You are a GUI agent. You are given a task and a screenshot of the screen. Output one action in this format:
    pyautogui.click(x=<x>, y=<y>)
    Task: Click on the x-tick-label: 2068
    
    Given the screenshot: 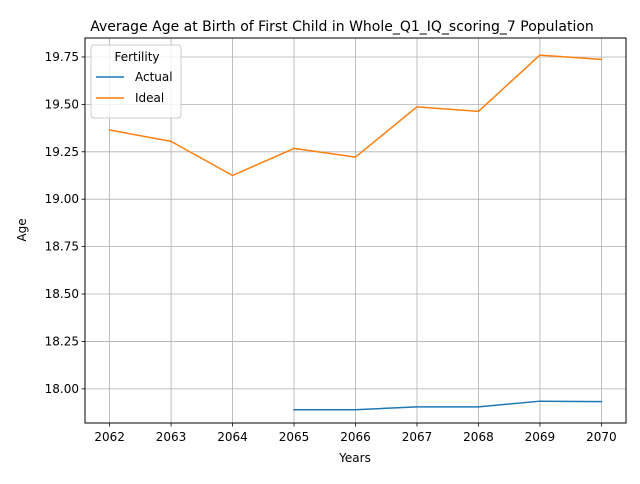 What is the action you would take?
    pyautogui.click(x=478, y=437)
    